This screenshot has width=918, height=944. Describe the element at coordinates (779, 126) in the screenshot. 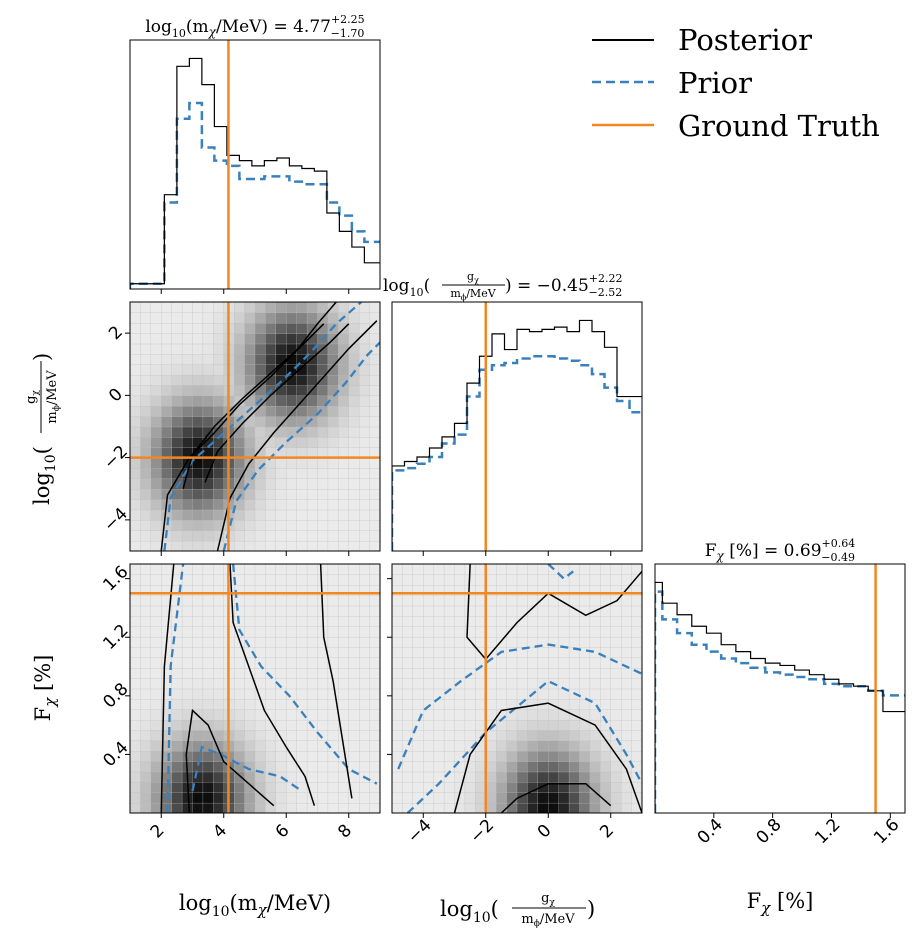

I see `legend-label-ground-truth: Ground Truth` at that location.